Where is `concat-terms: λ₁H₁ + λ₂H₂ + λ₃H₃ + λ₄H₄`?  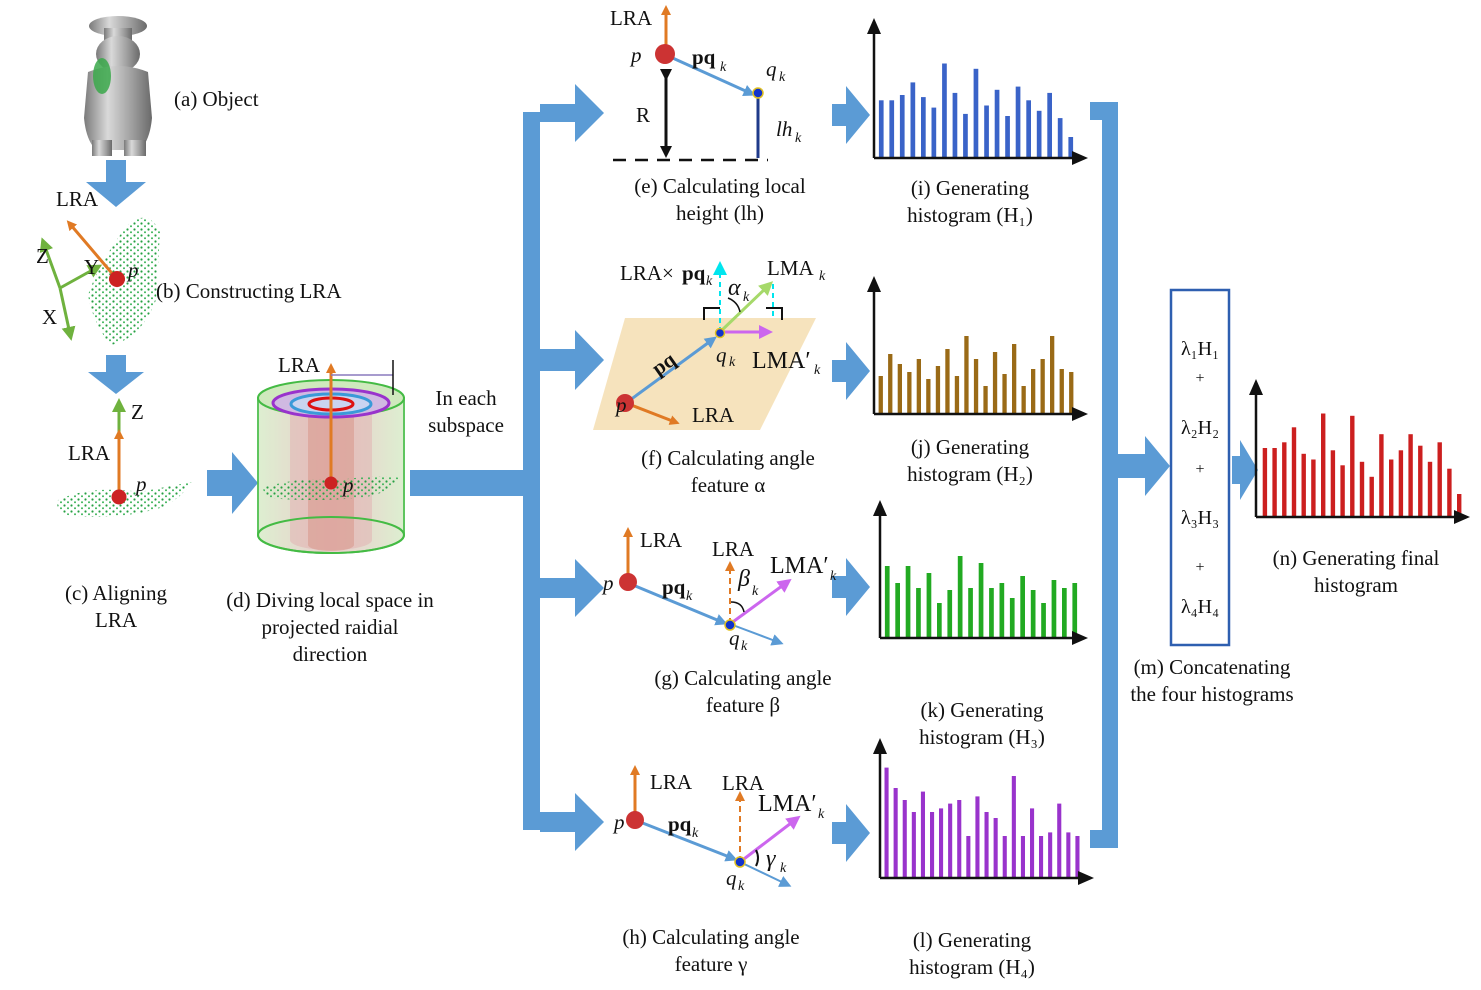
concat-terms: λ₁H₁ + λ₂H₂ + λ₃H₃ + λ₄H₄ is located at coordinates (1200, 478).